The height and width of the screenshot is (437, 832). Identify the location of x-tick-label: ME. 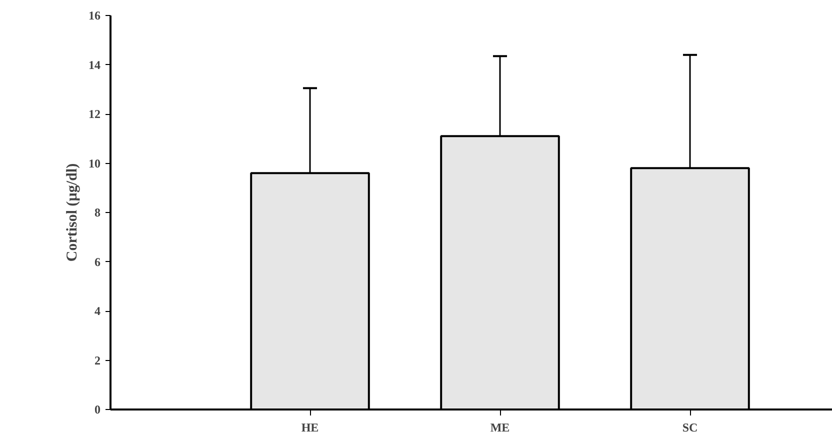
(500, 427).